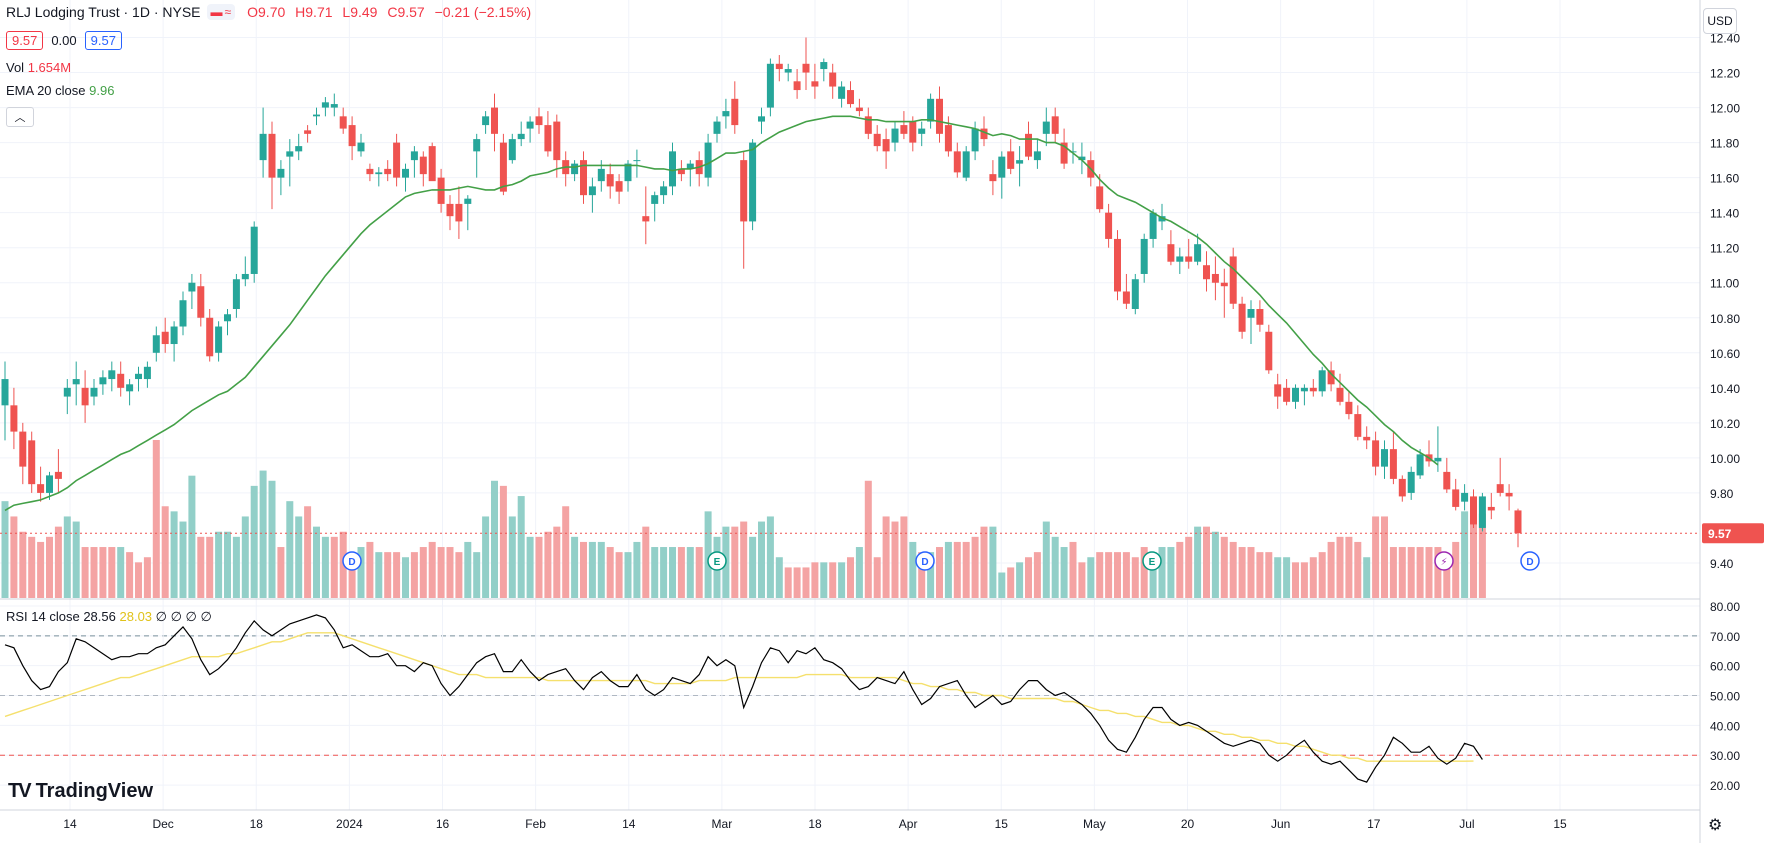 The height and width of the screenshot is (848, 1767). I want to click on symbol-title: RLJ Lodging Trust · 1D · NYSE, so click(103, 12).